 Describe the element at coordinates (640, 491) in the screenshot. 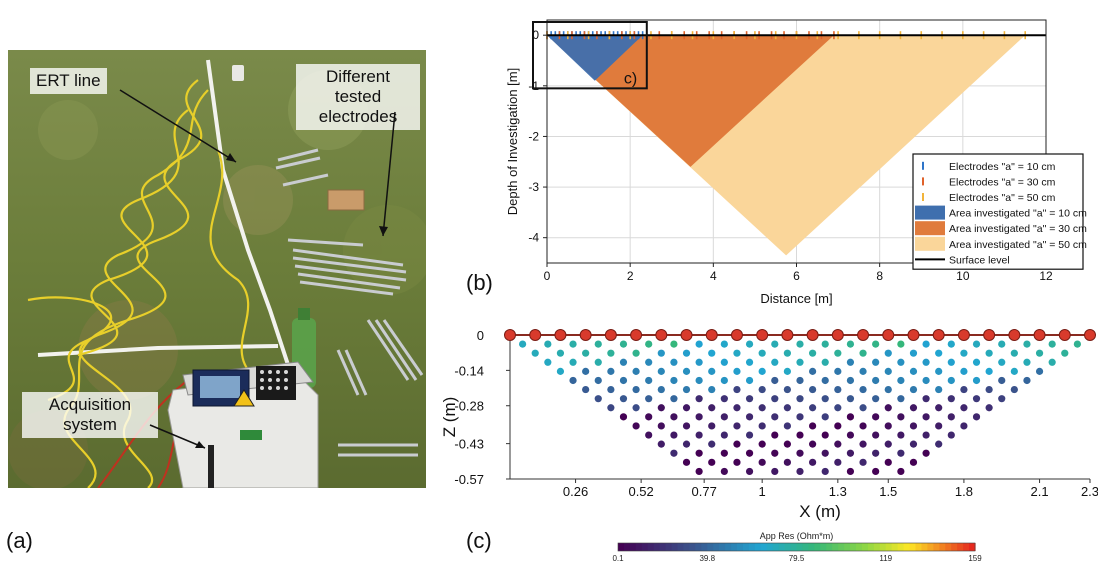

I see `pseudo-xtick-label: 0.52` at that location.